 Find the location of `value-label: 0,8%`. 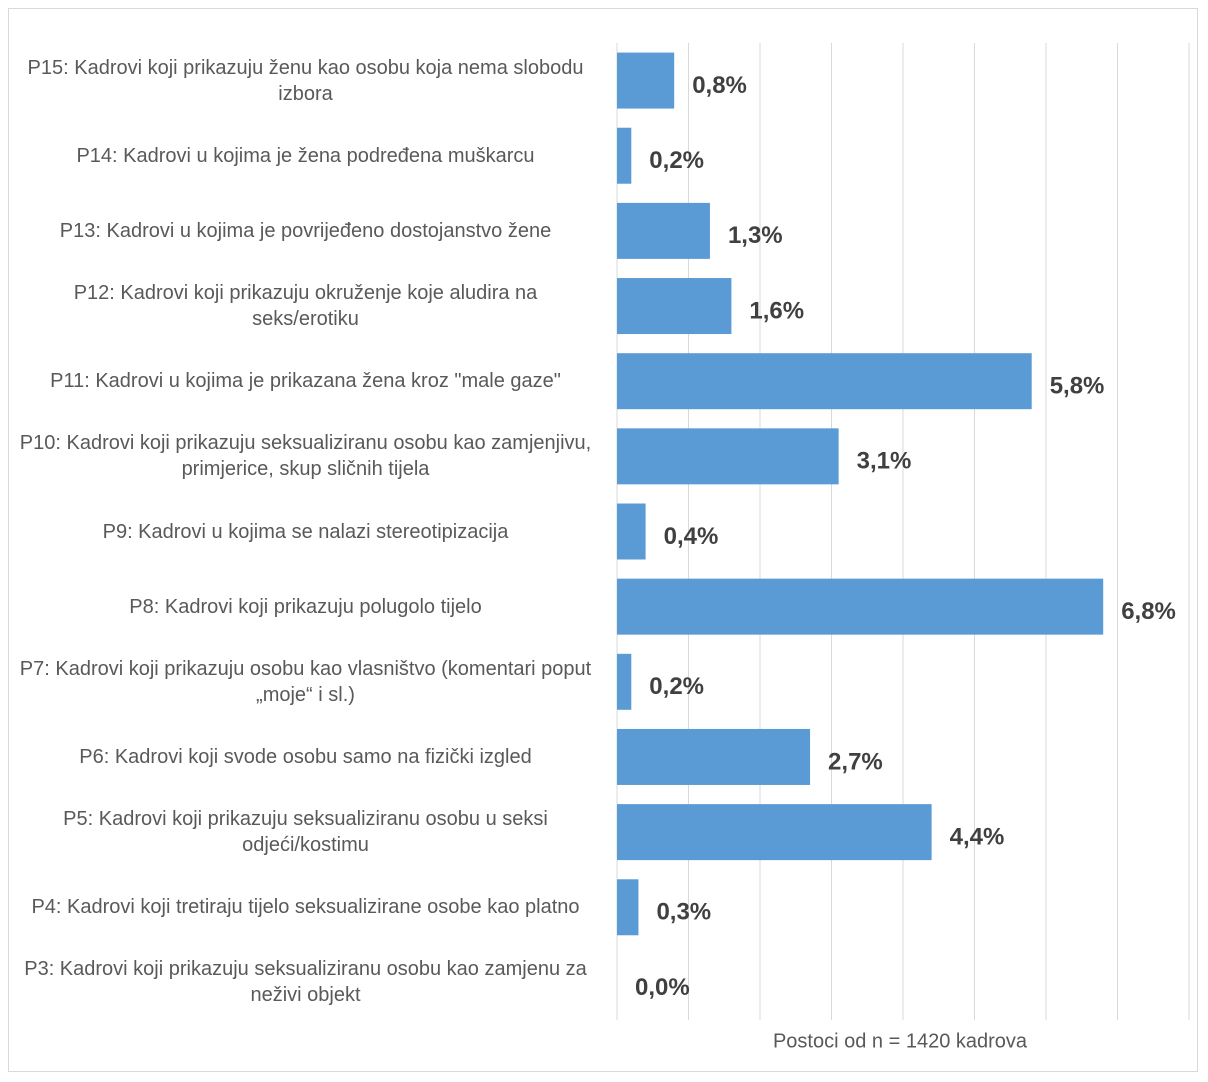

value-label: 0,8% is located at coordinates (719, 85).